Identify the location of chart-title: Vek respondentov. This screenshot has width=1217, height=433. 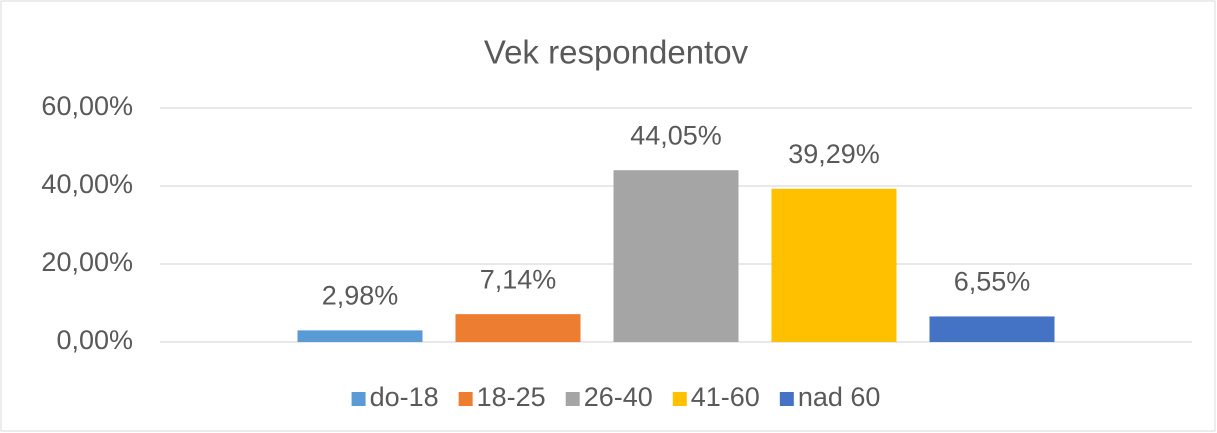
(616, 52).